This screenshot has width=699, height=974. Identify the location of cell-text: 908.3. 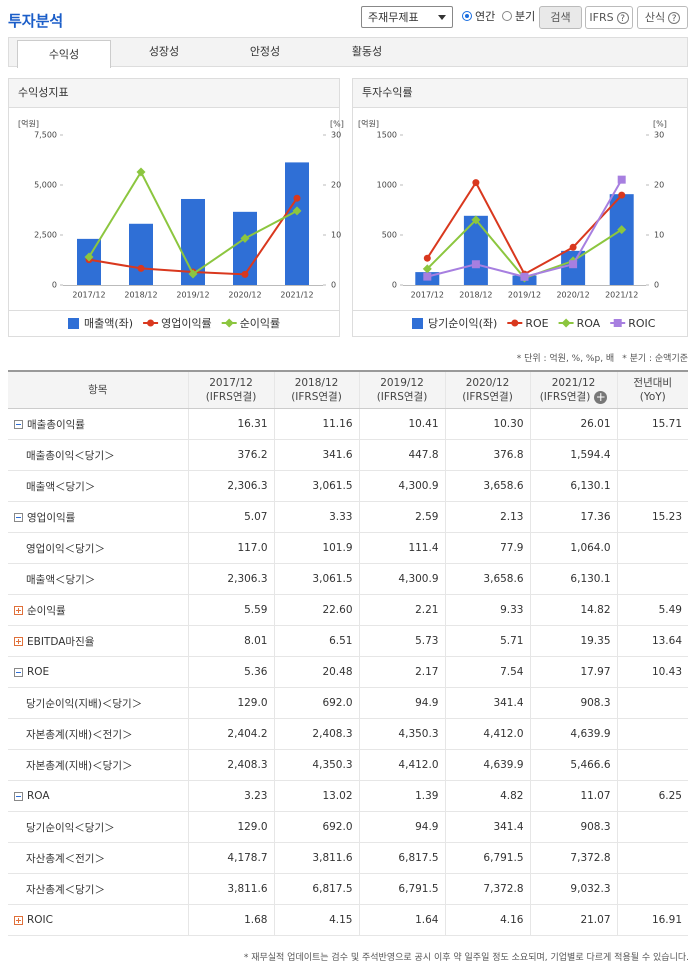
(595, 703).